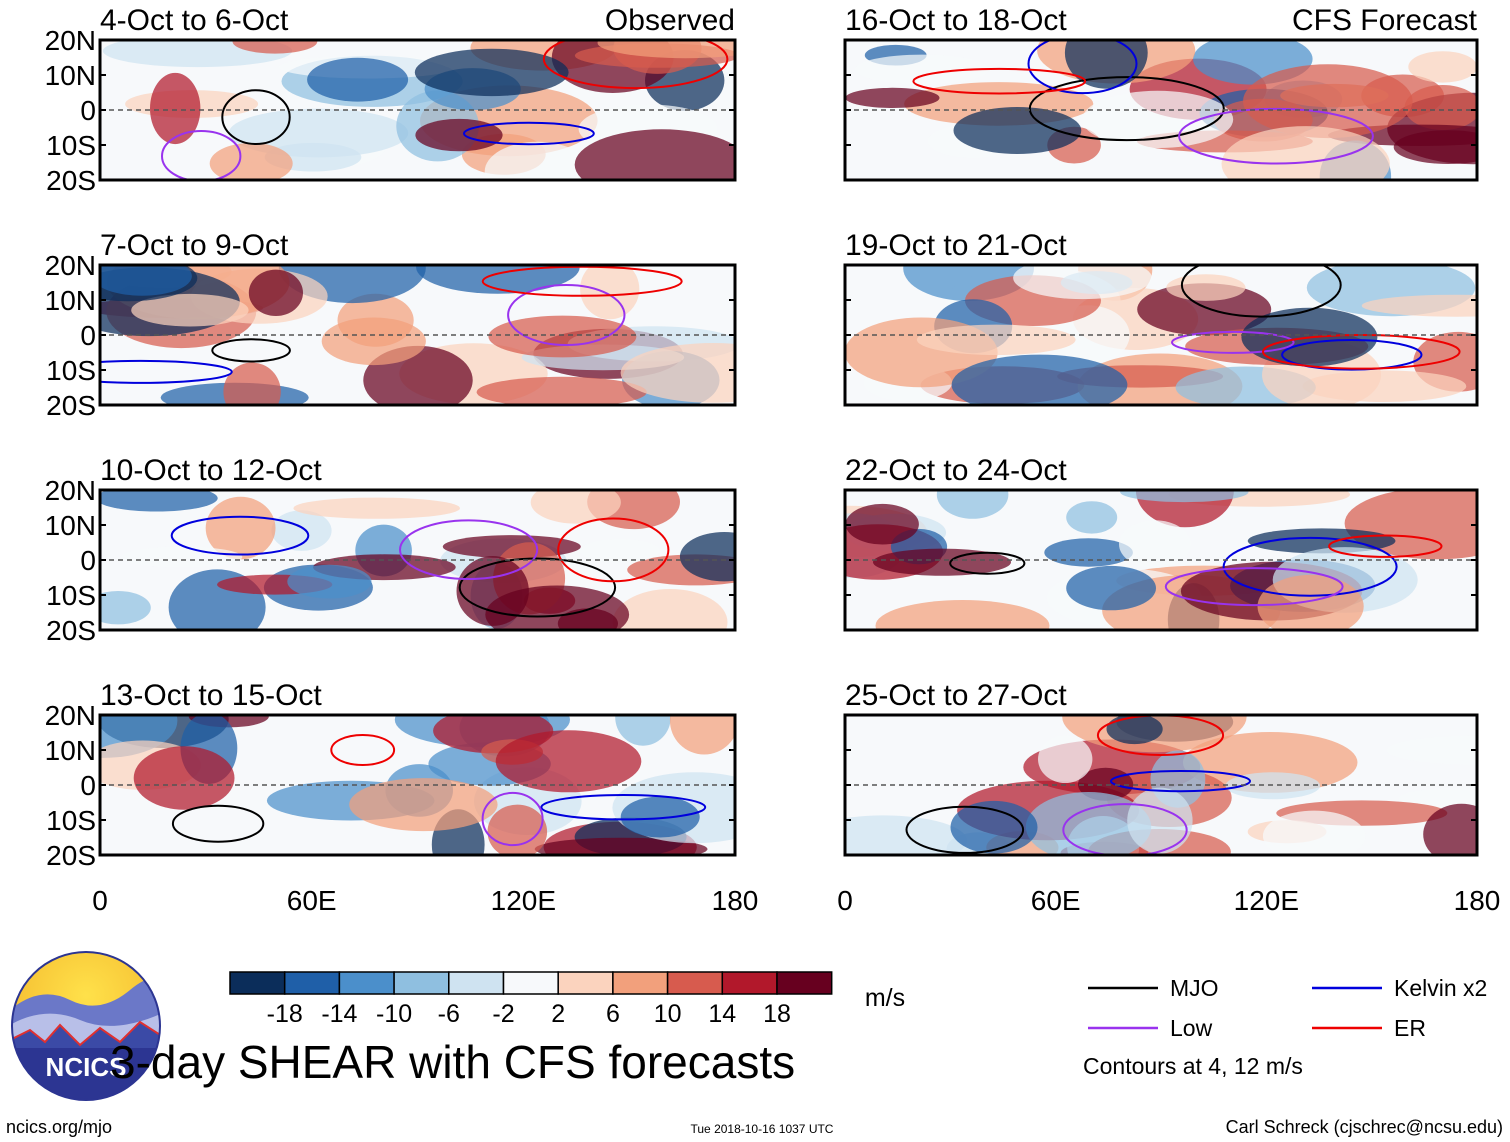 This screenshot has height=1142, width=1510. What do you see at coordinates (567, 999) in the screenshot?
I see `colorbar: -18 -14 -10 -6 -2 2 6 10 14 18 m/s` at bounding box center [567, 999].